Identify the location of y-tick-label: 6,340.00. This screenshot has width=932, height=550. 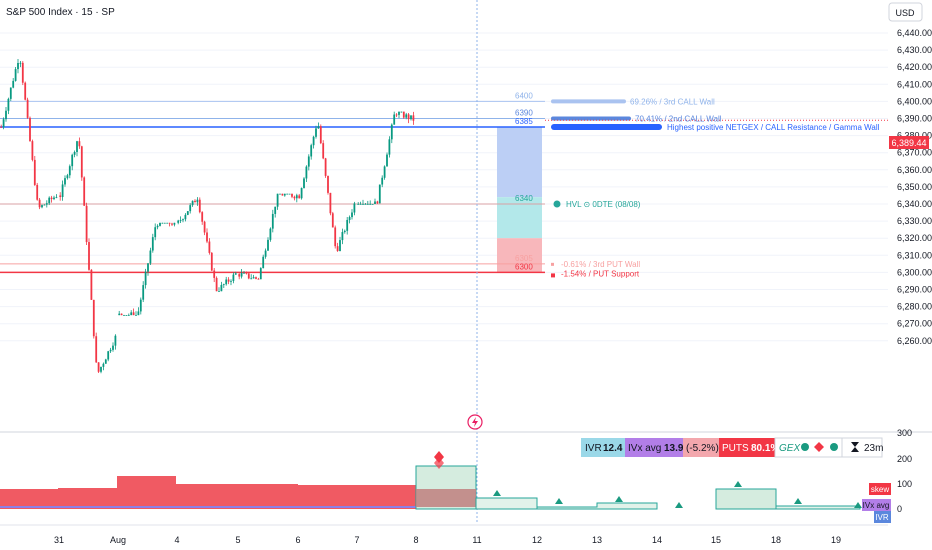
(914, 204).